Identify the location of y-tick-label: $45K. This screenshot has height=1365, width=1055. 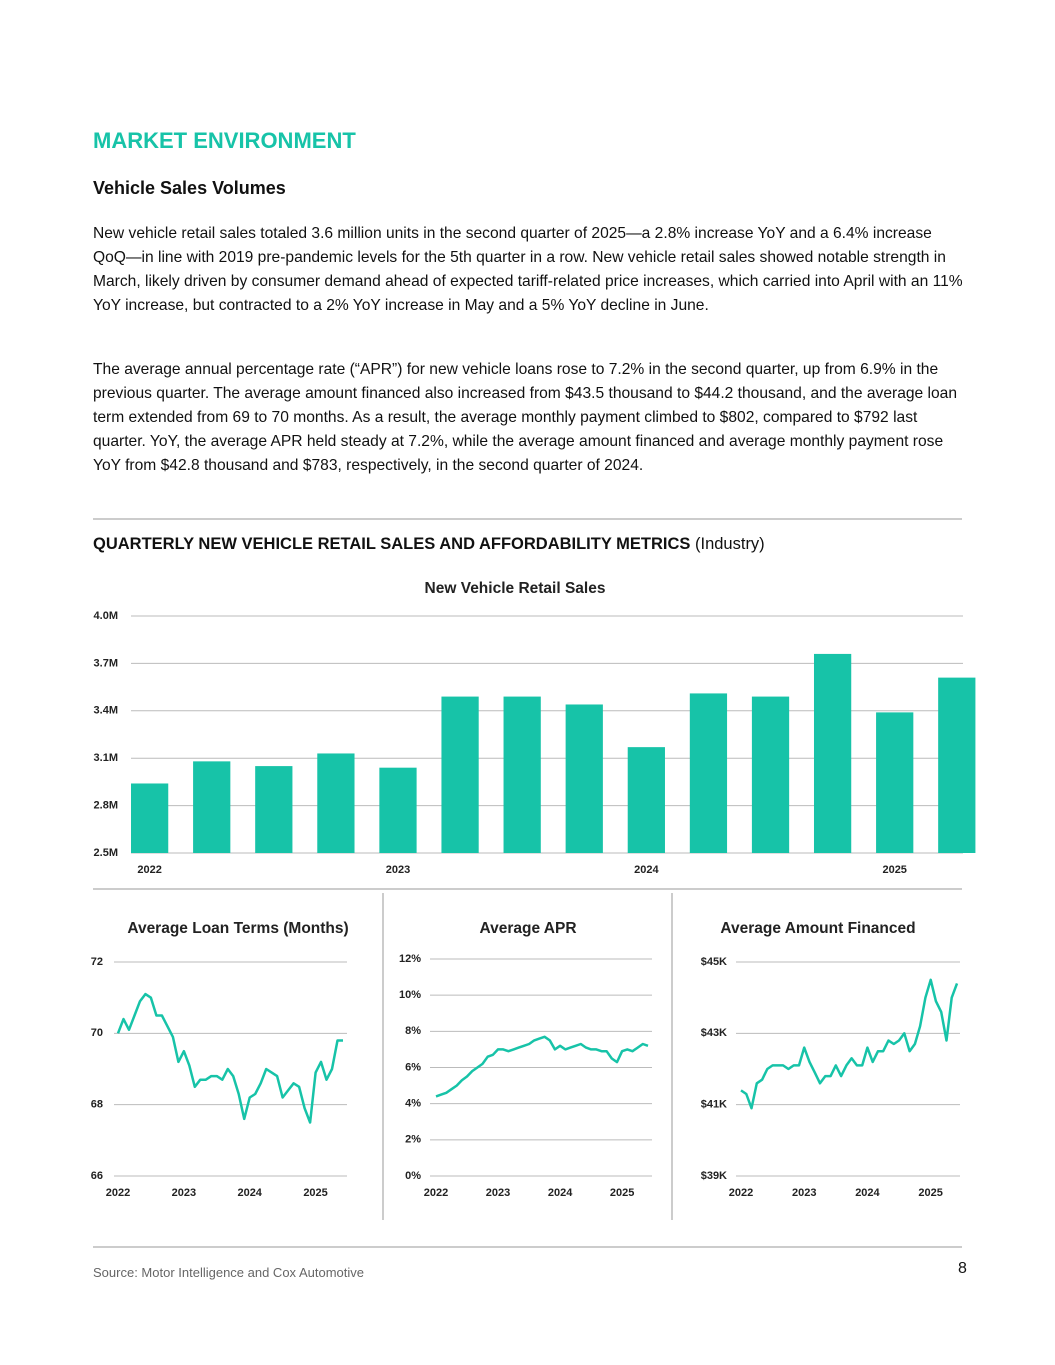
(714, 962).